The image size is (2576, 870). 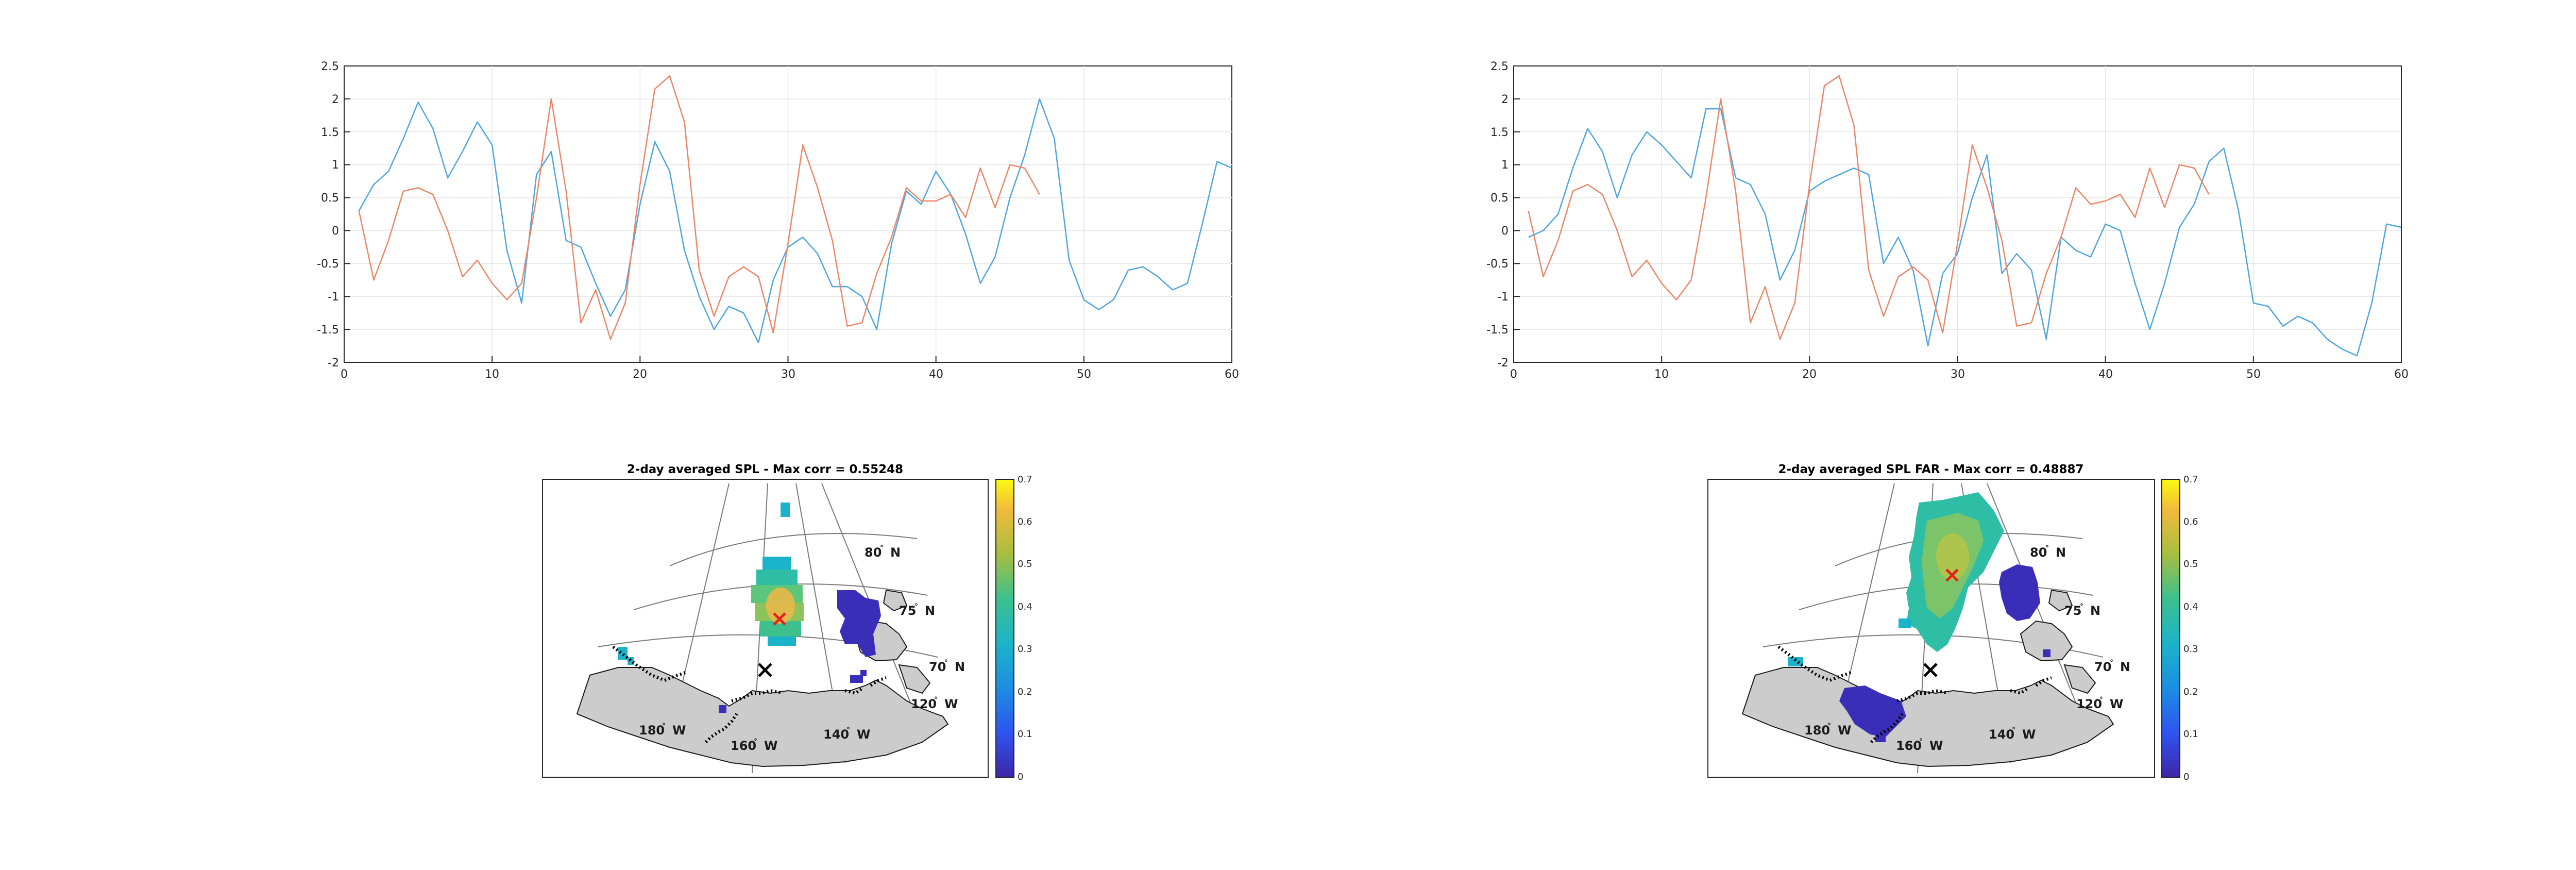 What do you see at coordinates (1025, 564) in the screenshot?
I see `colorbar-tick-label: 0.5` at bounding box center [1025, 564].